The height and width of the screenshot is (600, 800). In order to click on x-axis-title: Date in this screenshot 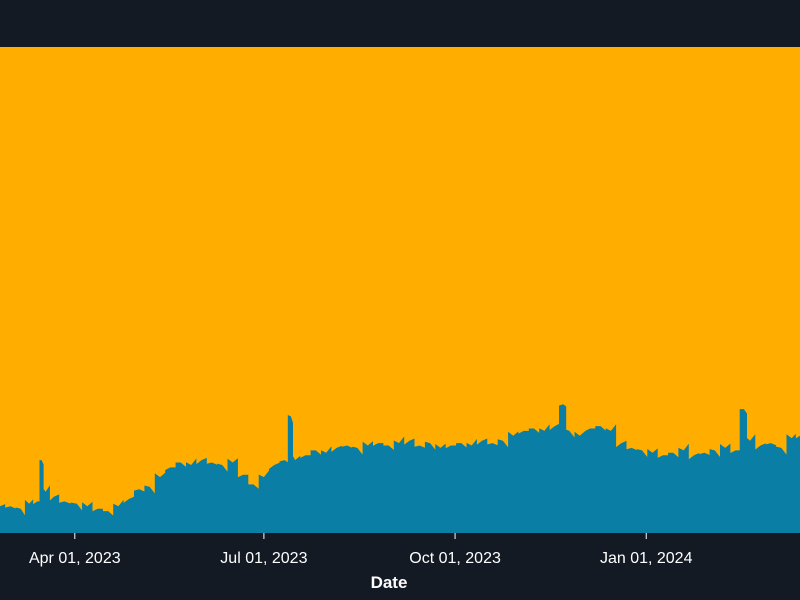, I will do `click(389, 582)`.